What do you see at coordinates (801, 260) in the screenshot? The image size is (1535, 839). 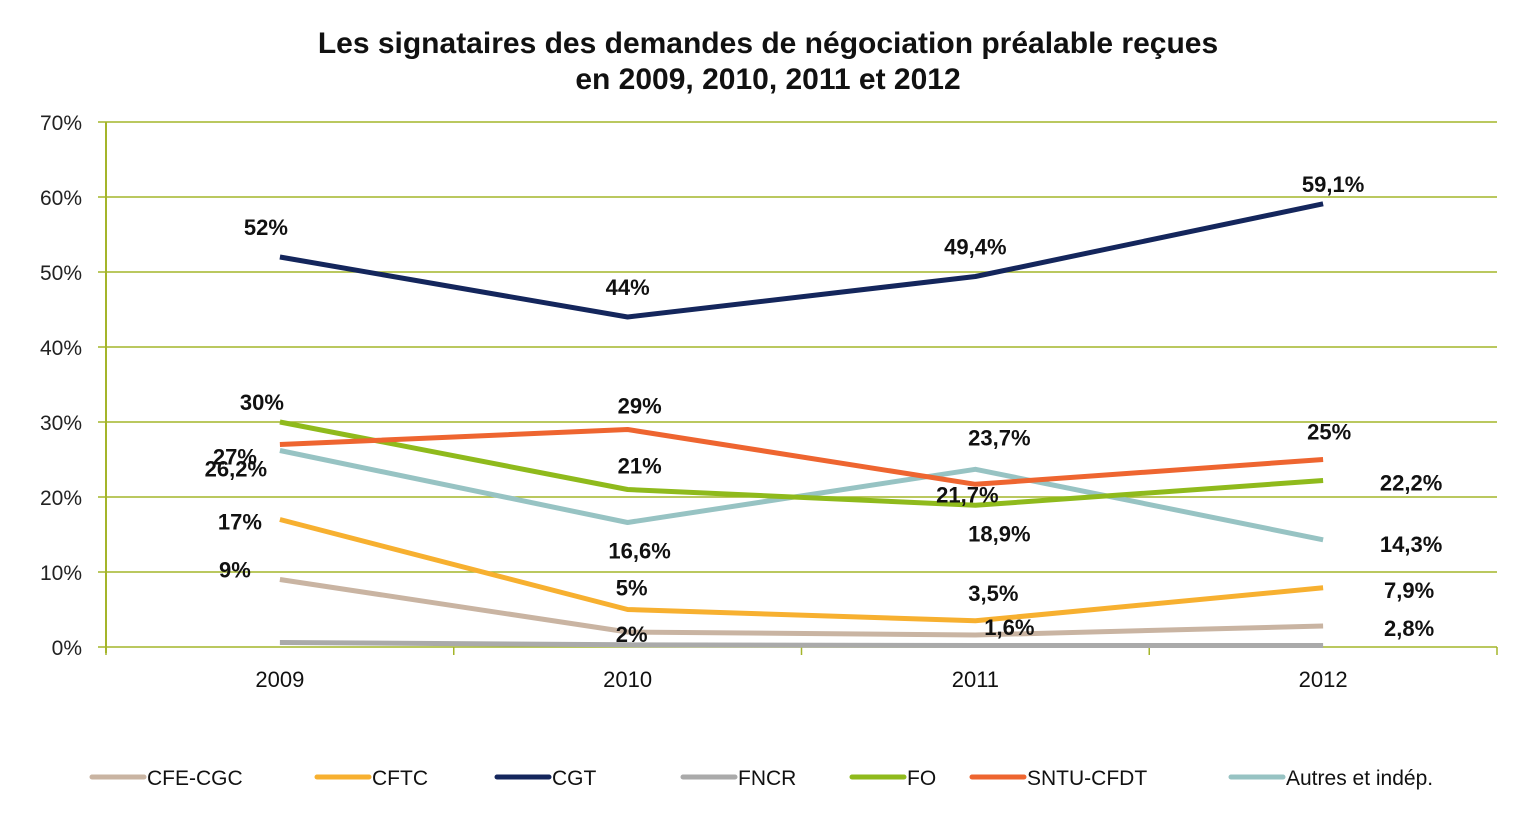 I see `series-line-cgt` at bounding box center [801, 260].